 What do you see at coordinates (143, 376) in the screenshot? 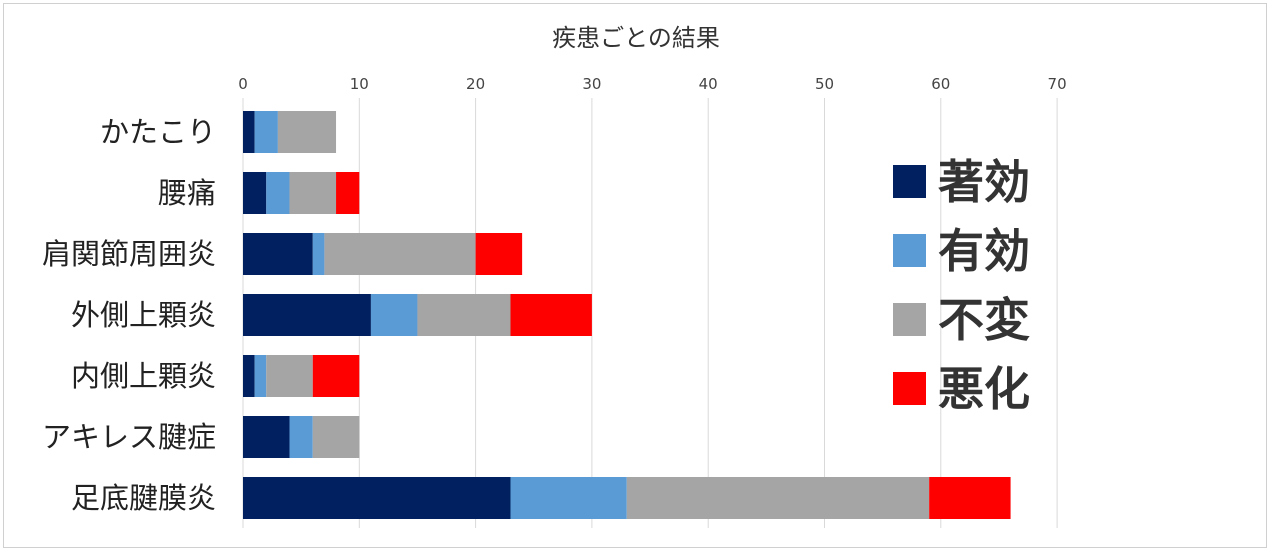
I see `category-label: 内側上顆炎` at bounding box center [143, 376].